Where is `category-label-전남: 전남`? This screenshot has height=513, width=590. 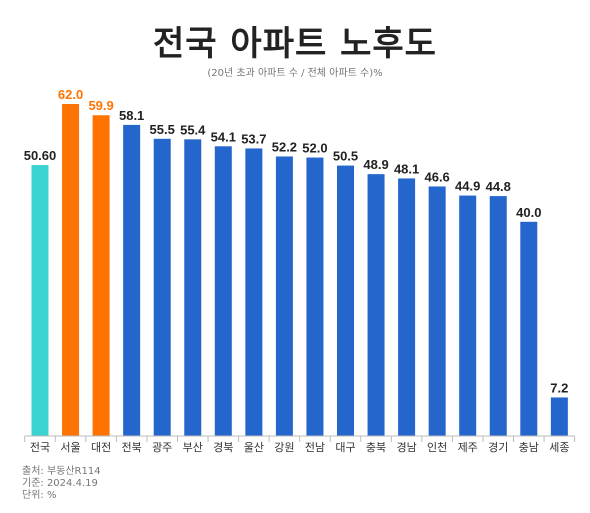
category-label-전남: 전남 is located at coordinates (315, 447).